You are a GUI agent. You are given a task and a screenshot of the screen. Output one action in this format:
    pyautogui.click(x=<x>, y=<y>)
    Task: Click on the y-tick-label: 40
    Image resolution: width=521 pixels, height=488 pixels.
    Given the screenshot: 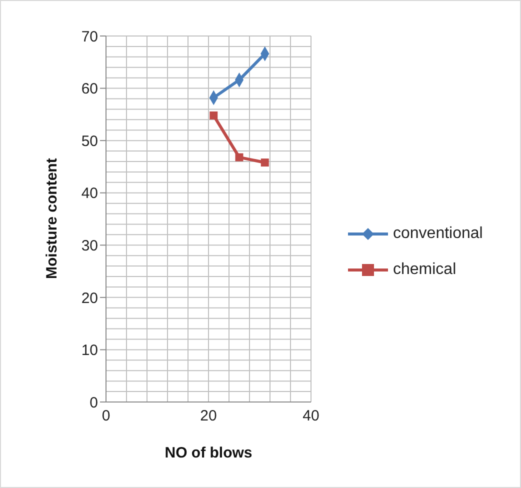 What is the action you would take?
    pyautogui.click(x=89, y=193)
    